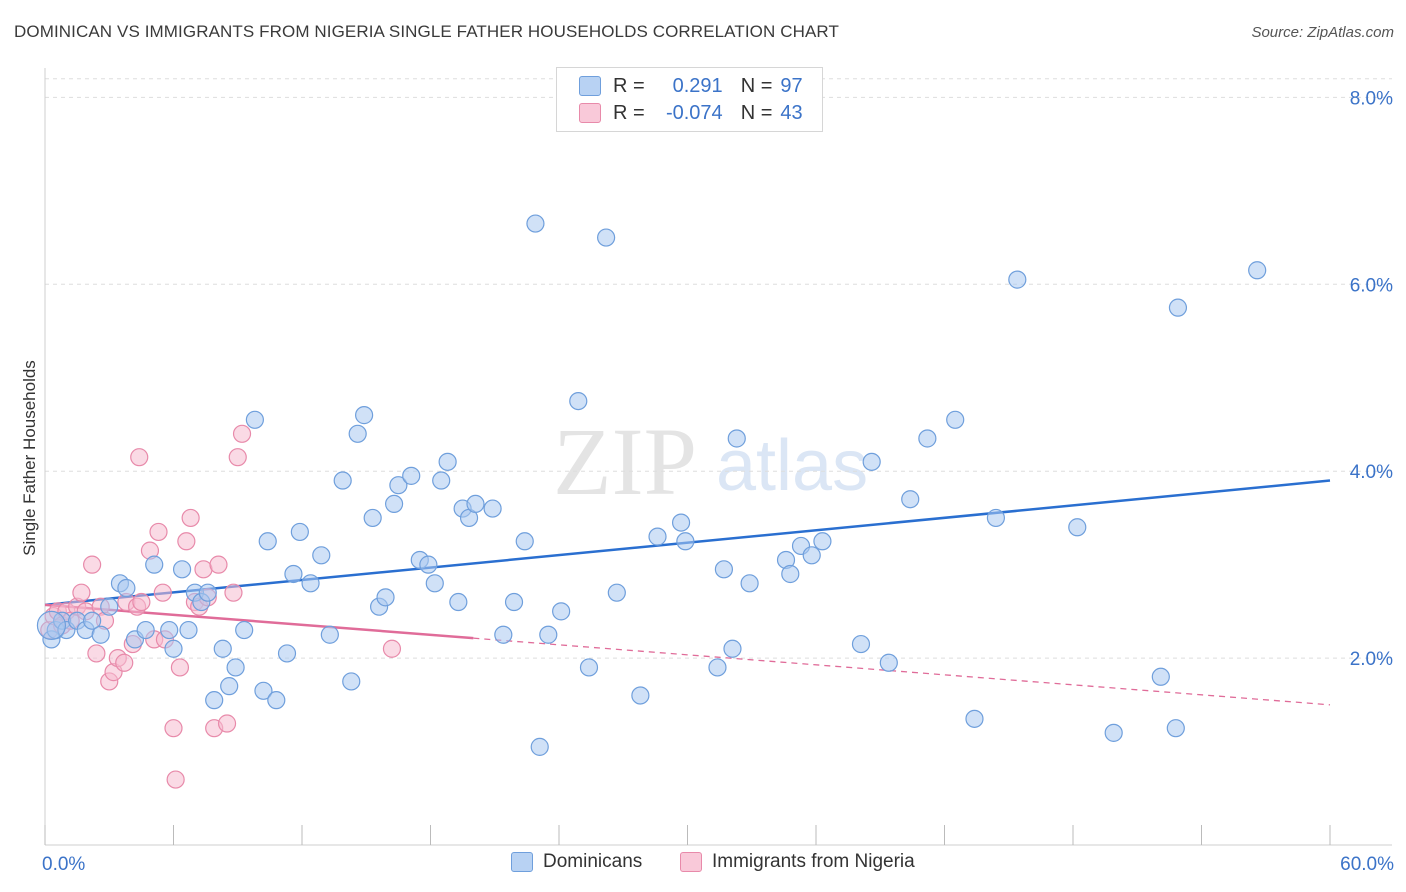 Image resolution: width=1406 pixels, height=892 pixels. Describe the element at coordinates (697, 85) in the screenshot. I see `legend-r-value: 0.291` at that location.